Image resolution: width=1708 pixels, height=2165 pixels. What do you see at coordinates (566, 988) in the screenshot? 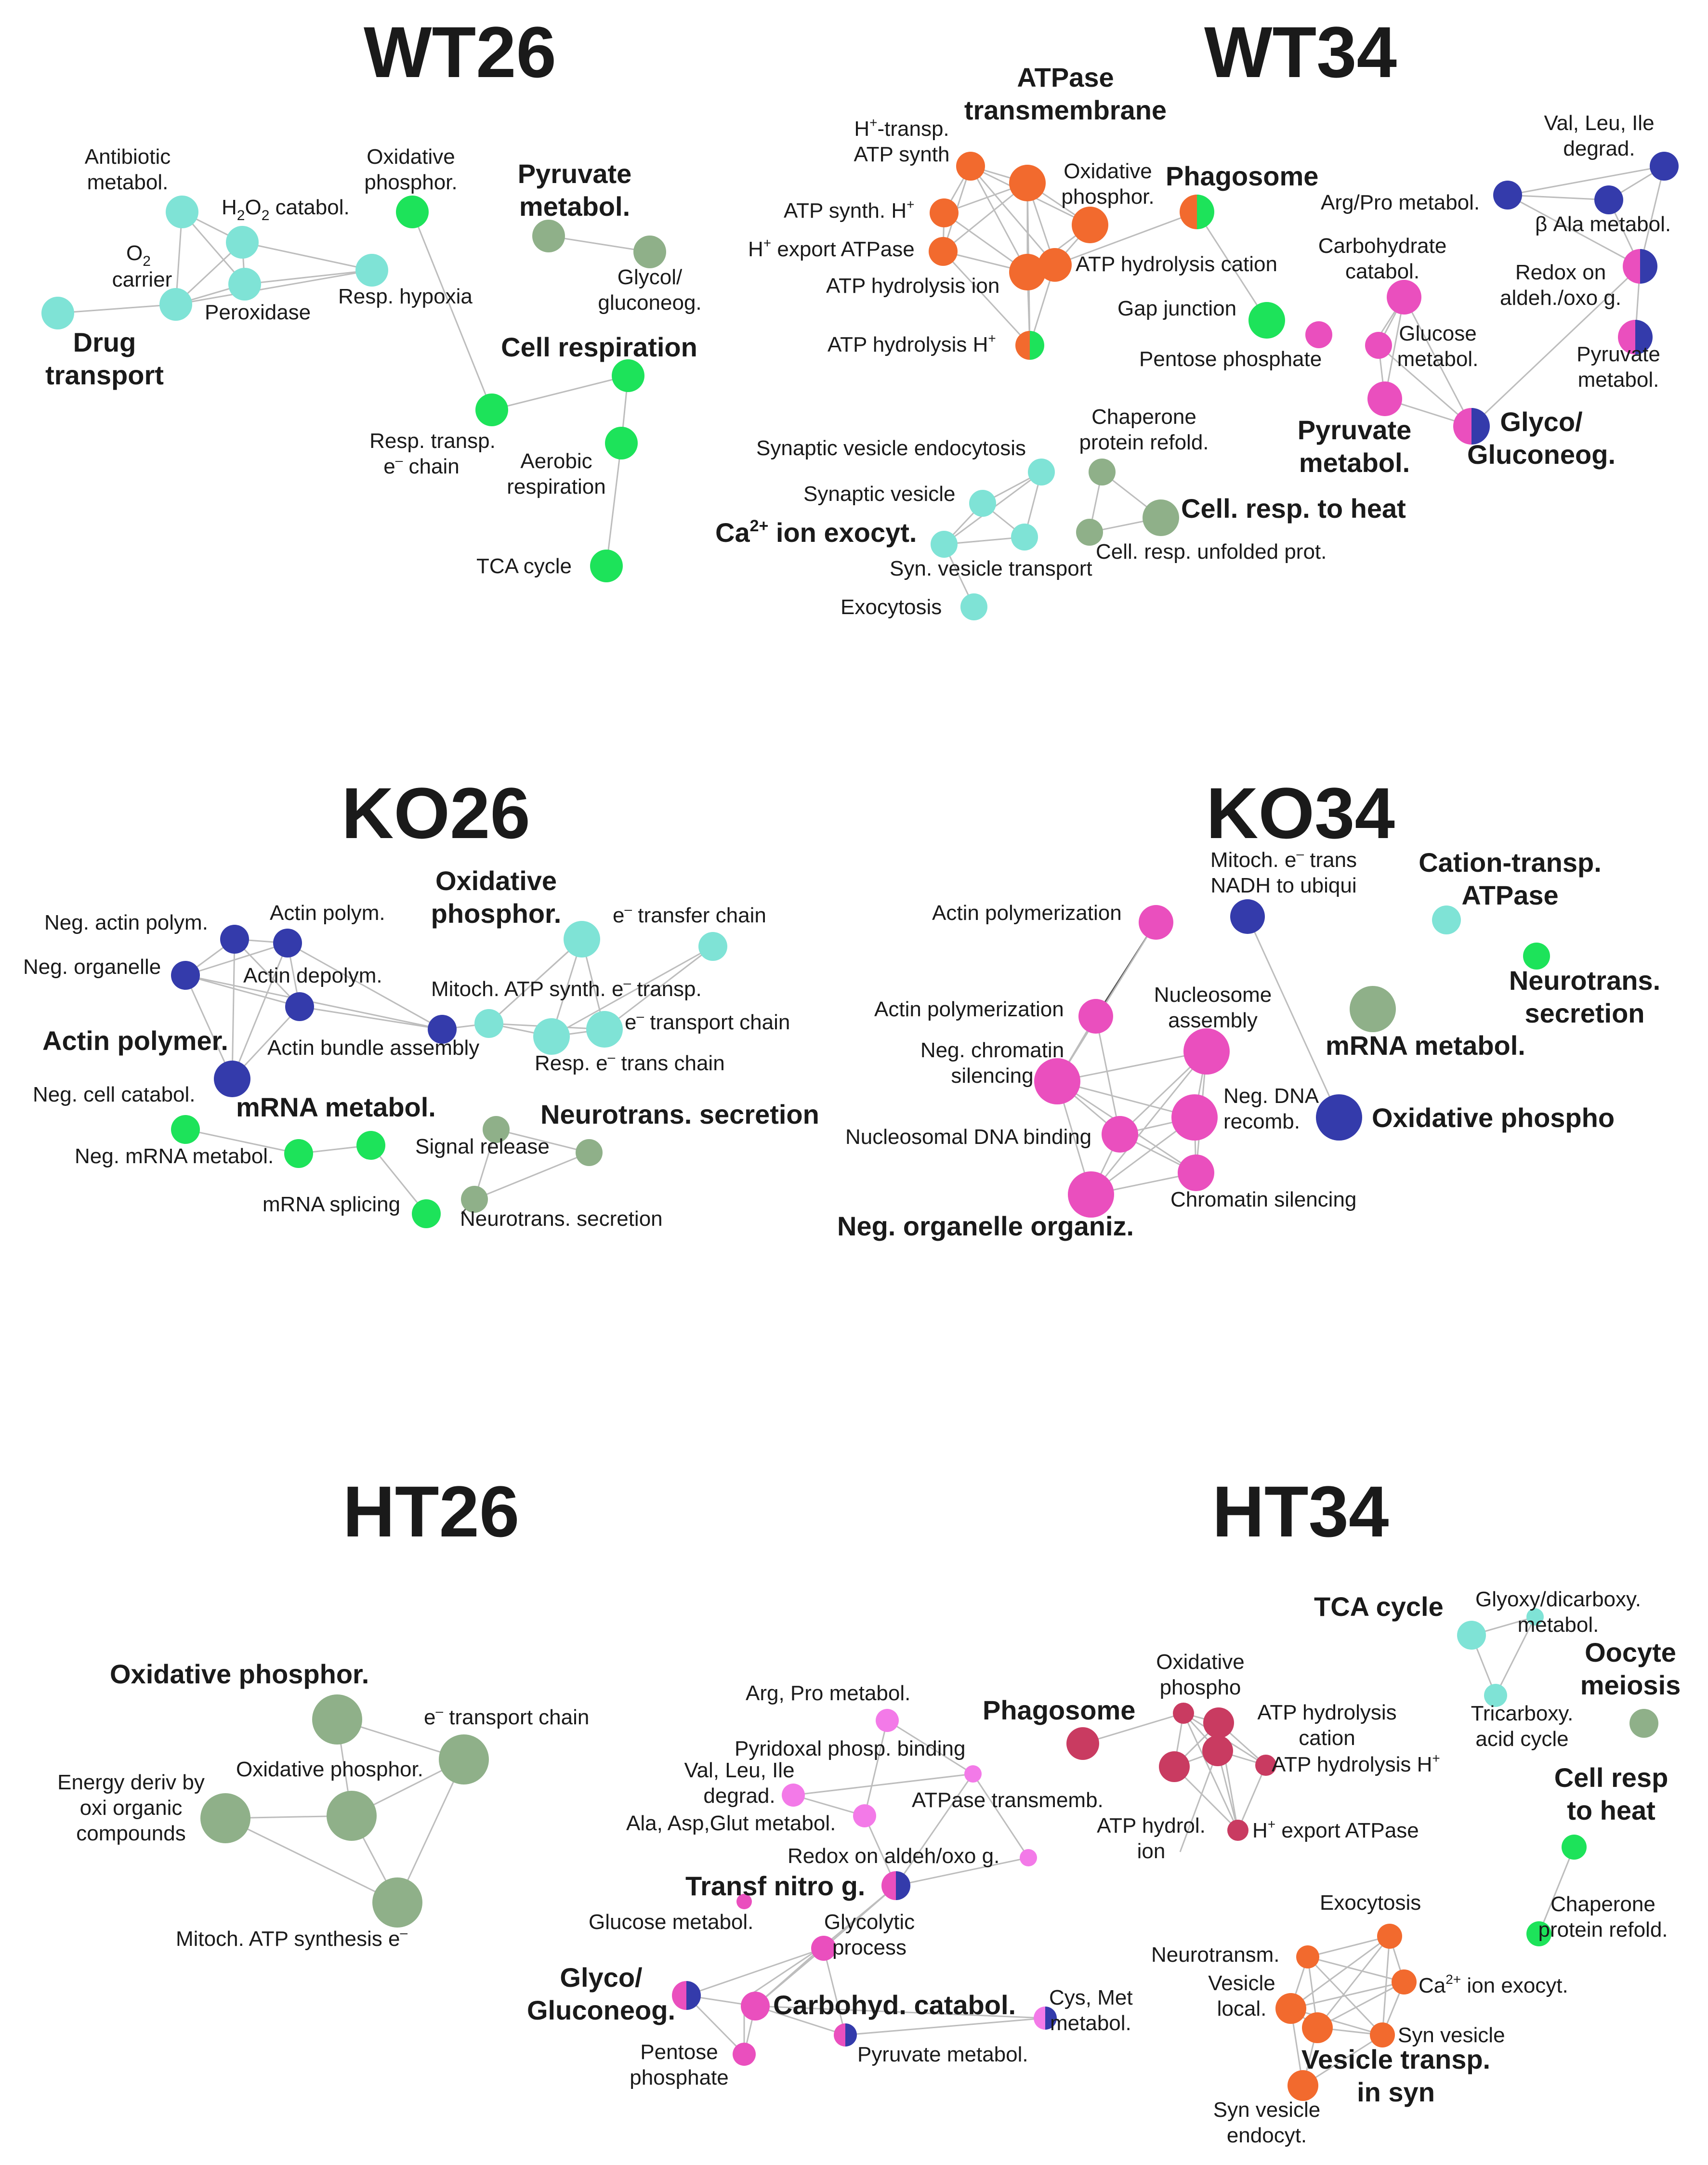
I see `label-mitoch-atp-synth: Mitoch. ATP synth. e– transp.` at bounding box center [566, 988].